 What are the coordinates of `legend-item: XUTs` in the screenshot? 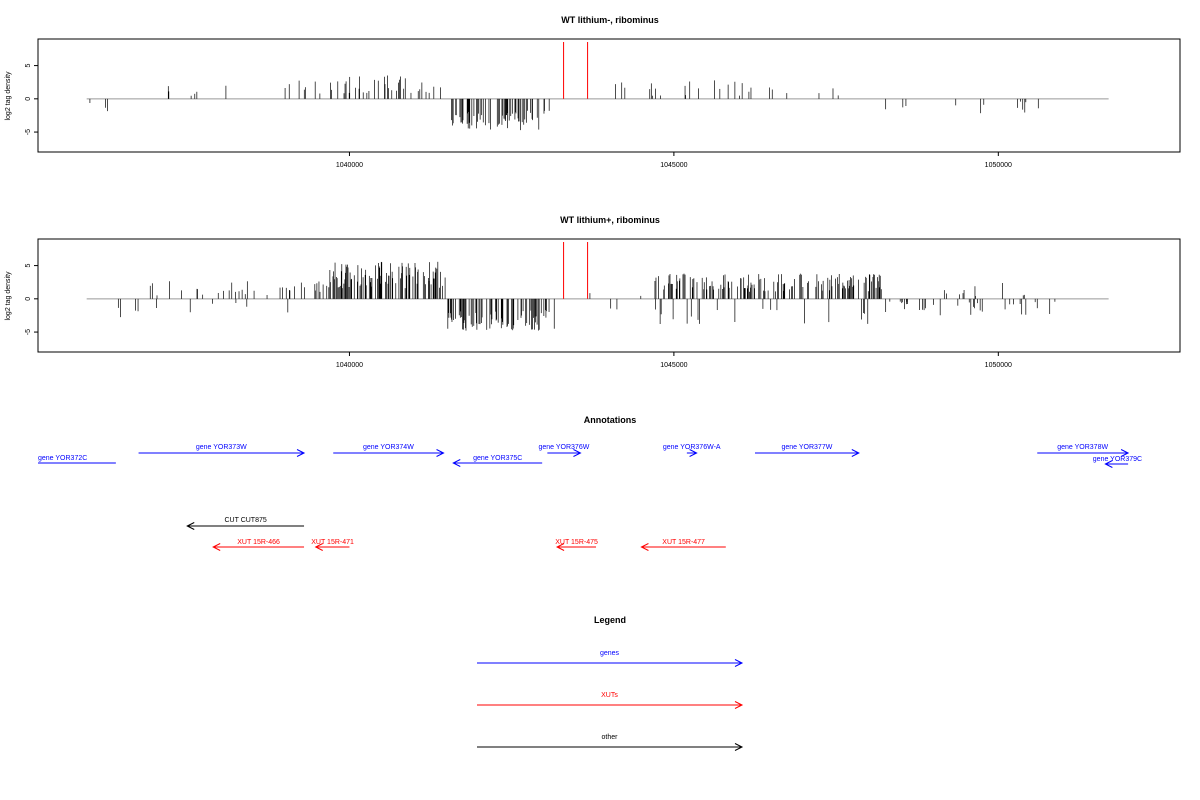 It's located at (610, 700).